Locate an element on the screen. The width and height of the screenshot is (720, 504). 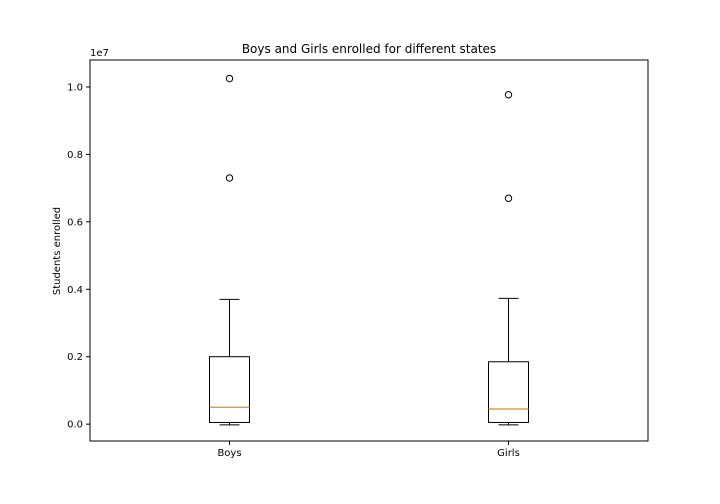
y-tick-label: 0.2 is located at coordinates (75, 357).